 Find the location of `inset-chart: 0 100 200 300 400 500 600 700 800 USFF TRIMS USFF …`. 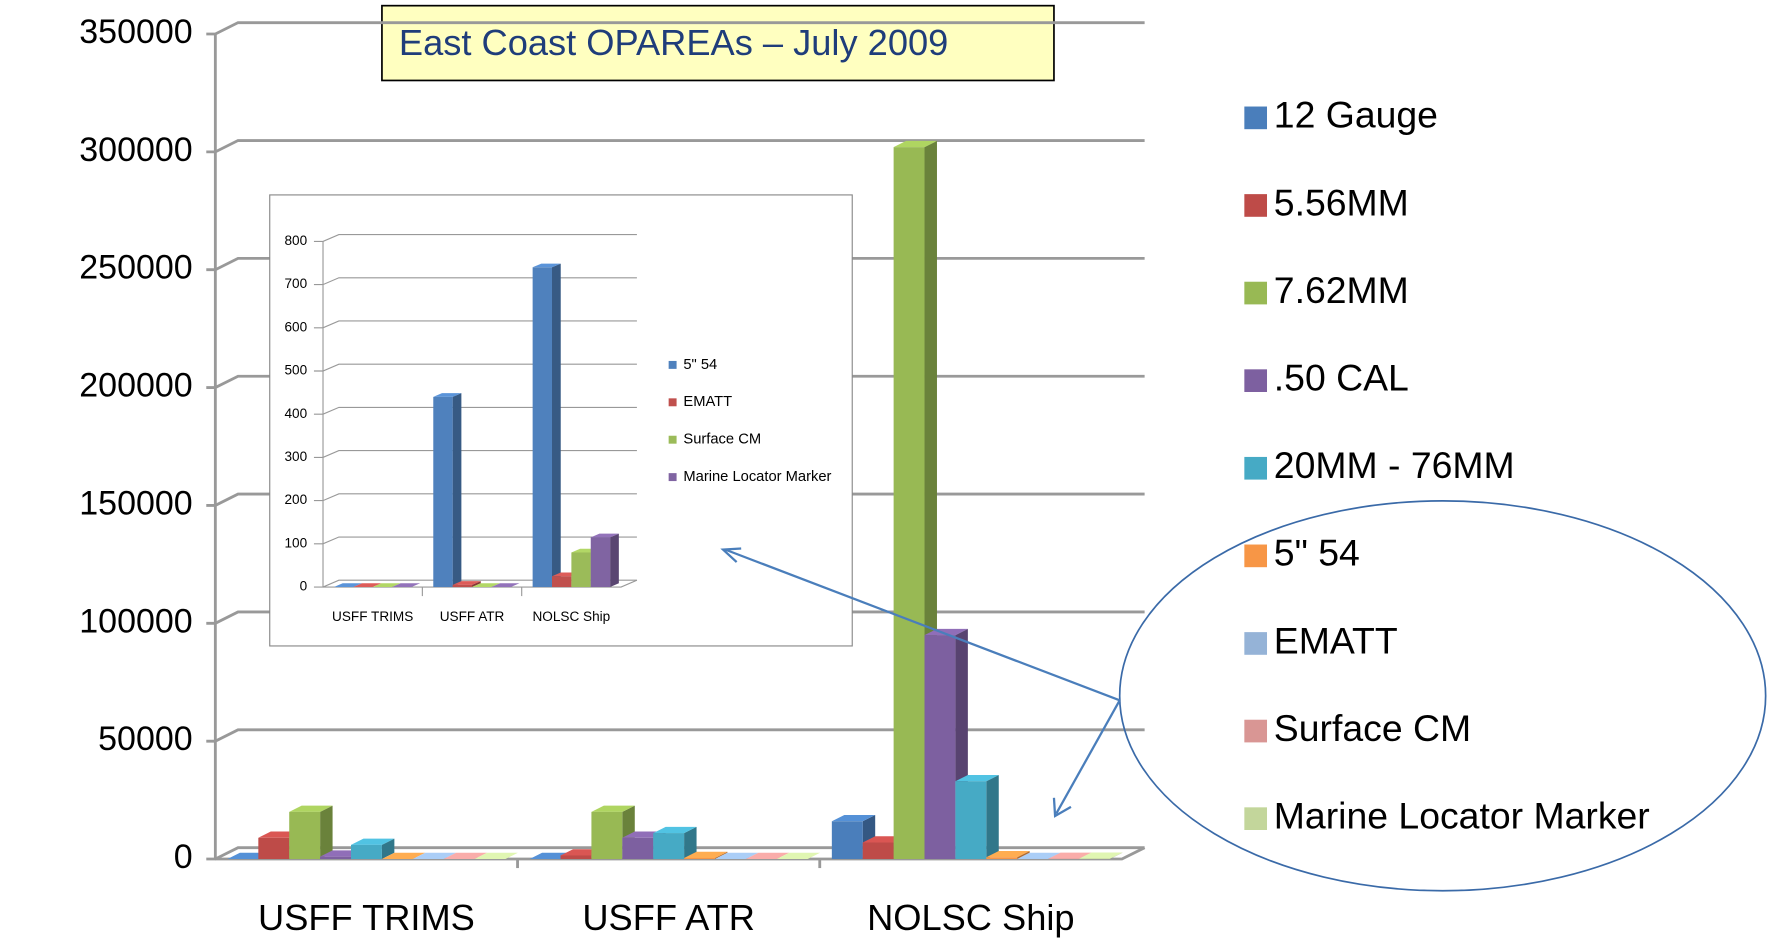

inset-chart: 0 100 200 300 400 500 600 700 800 USFF TRIMS USFF … is located at coordinates (557, 428).